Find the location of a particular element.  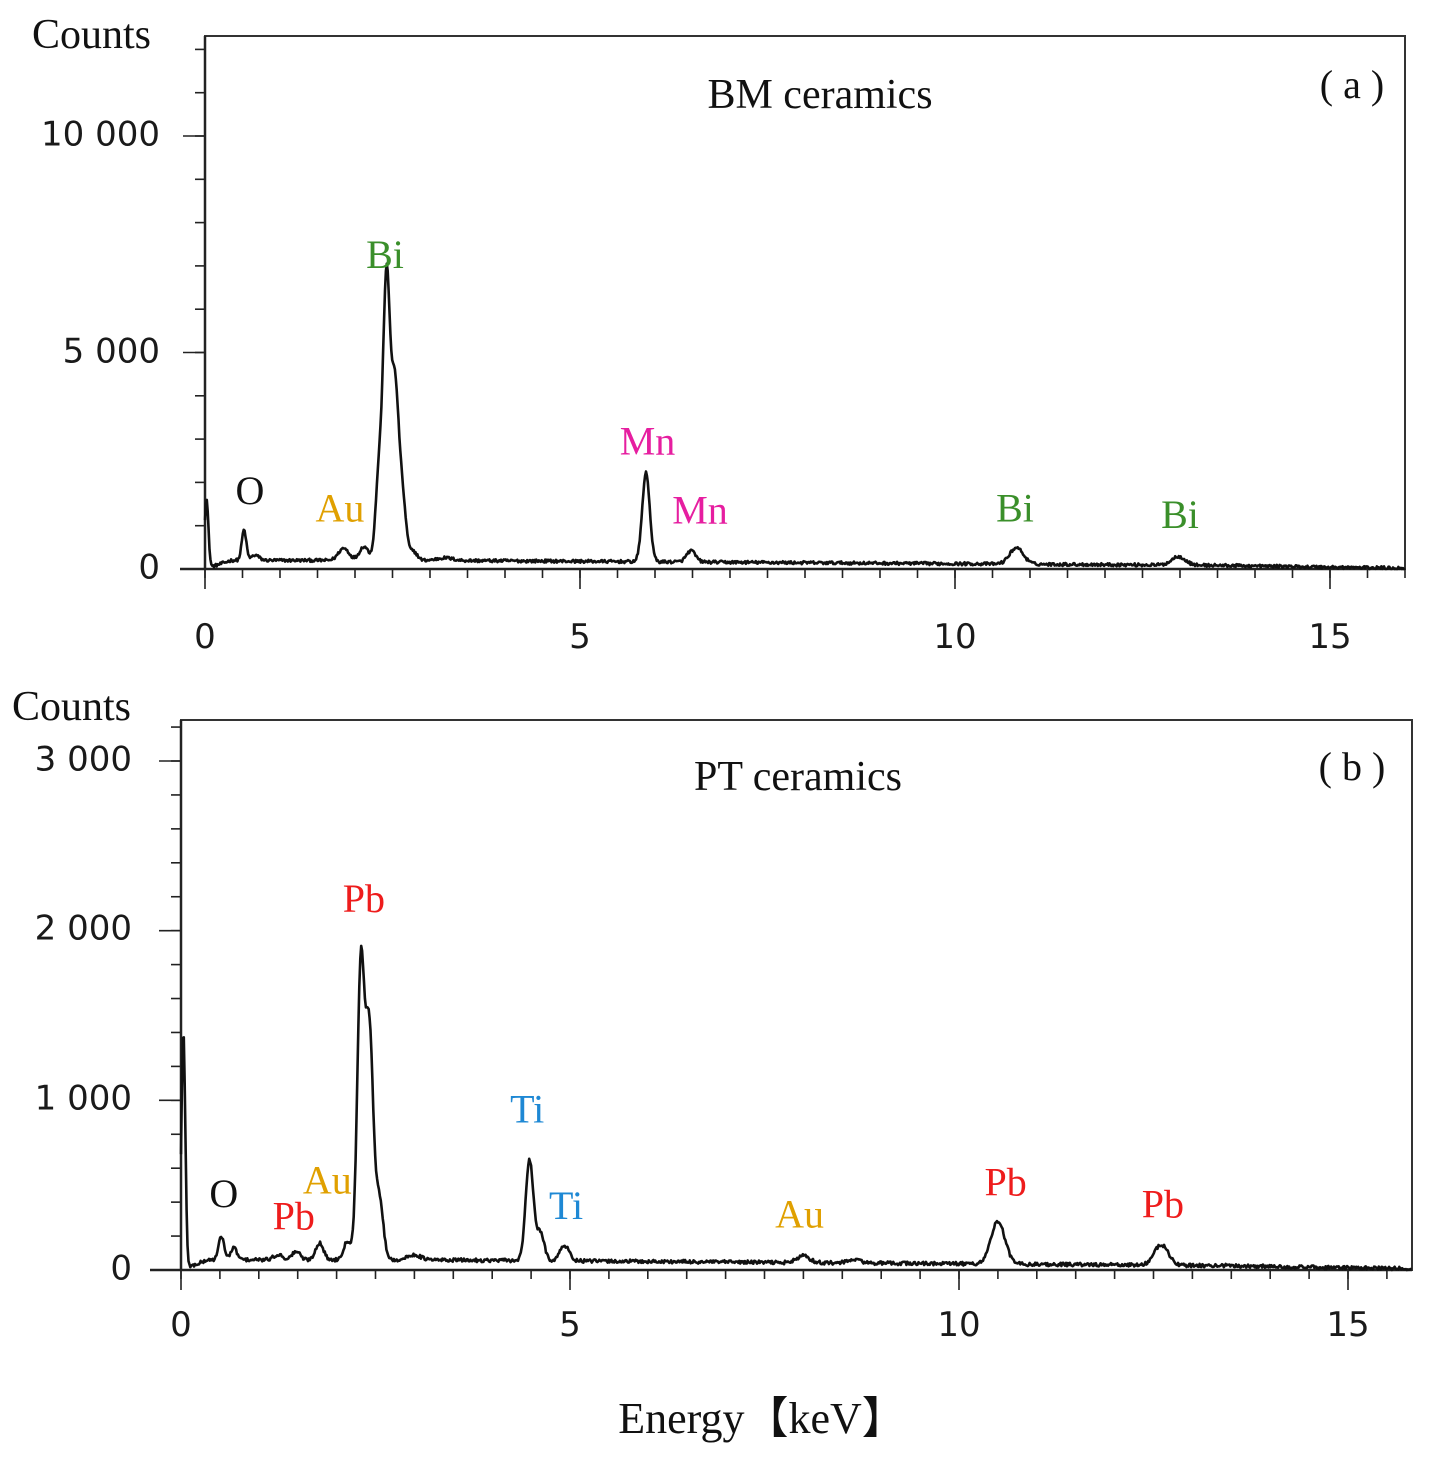

panel-b-ytick-label-0: 0 is located at coordinates (121, 1269).